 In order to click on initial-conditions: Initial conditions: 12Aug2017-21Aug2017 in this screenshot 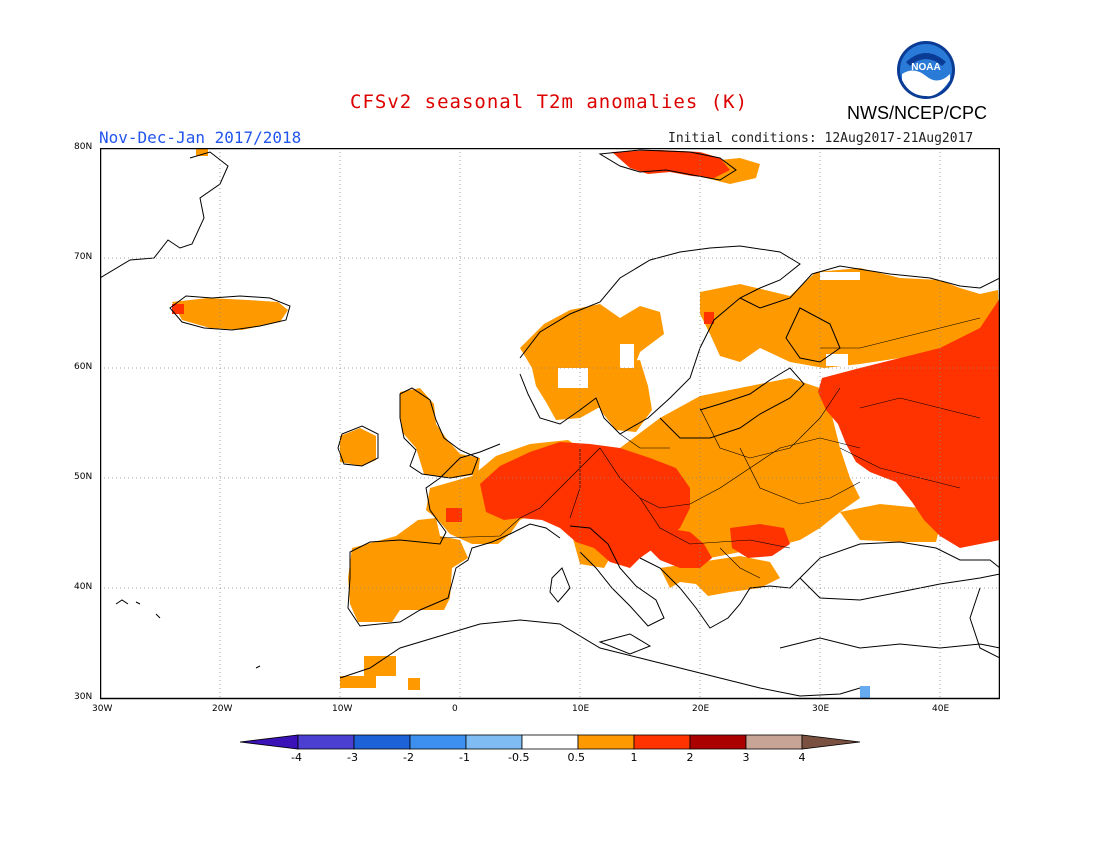, I will do `click(821, 138)`.